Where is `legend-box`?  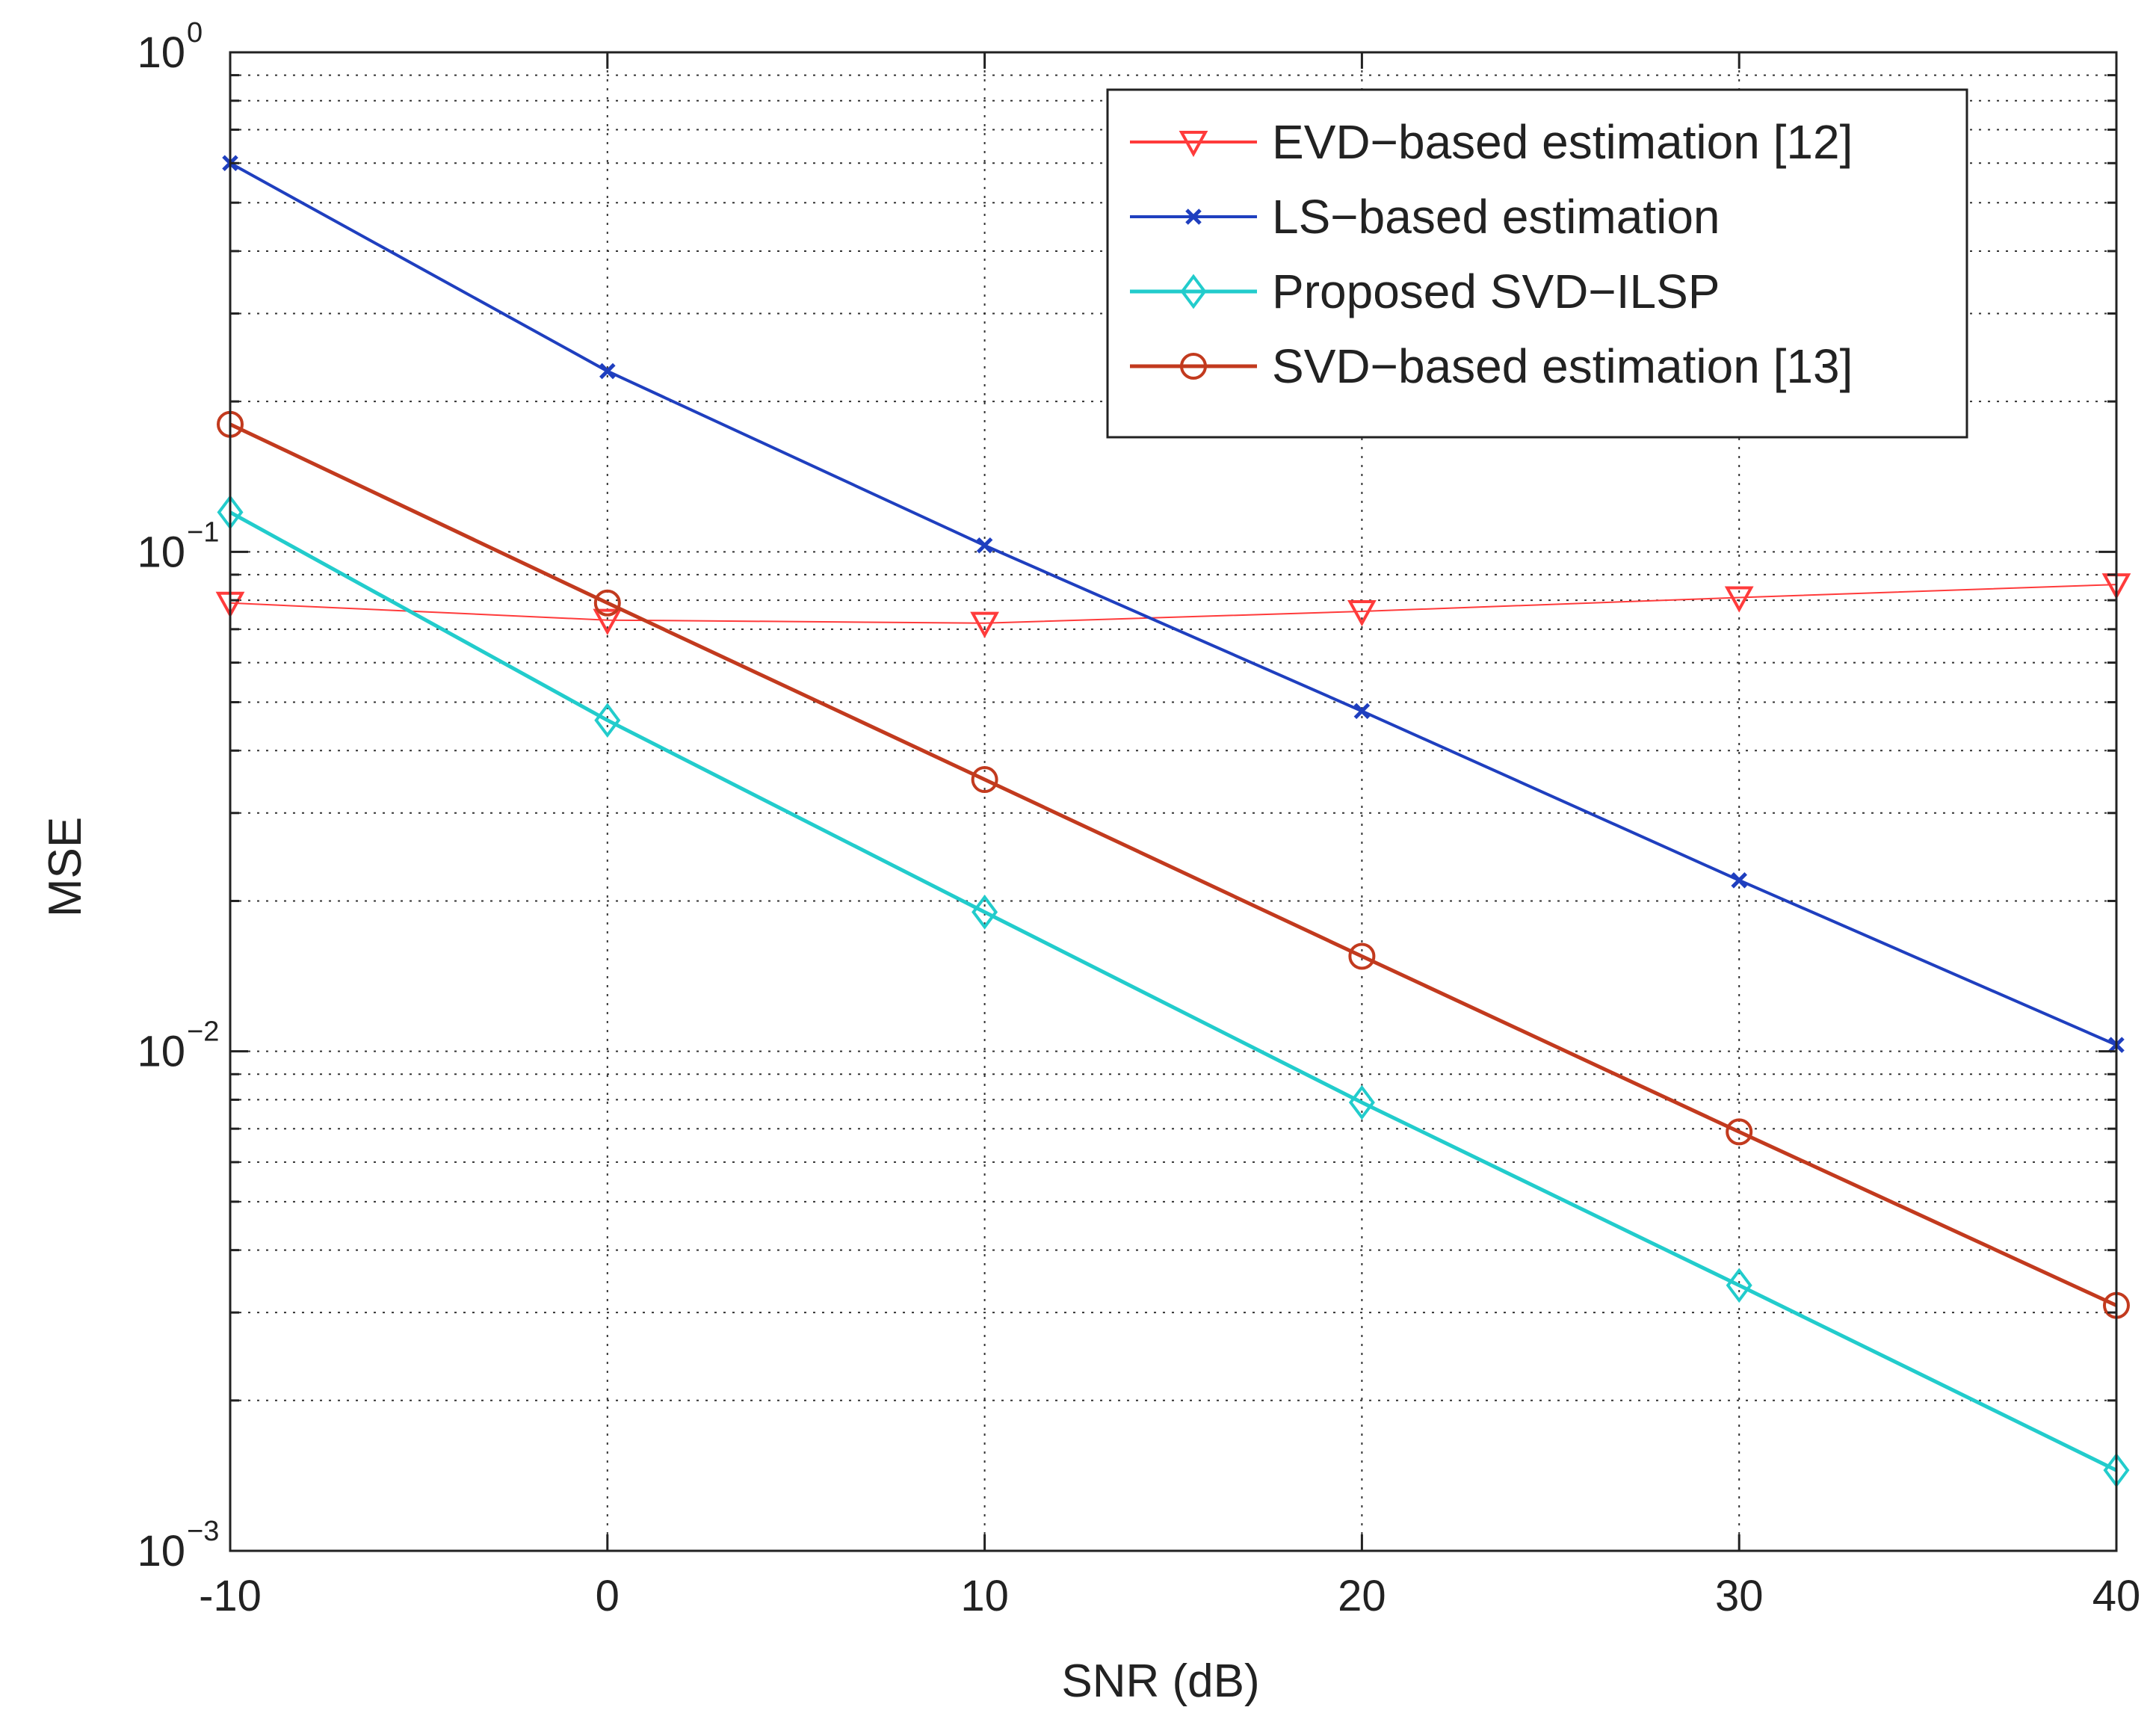
legend-box is located at coordinates (1537, 263).